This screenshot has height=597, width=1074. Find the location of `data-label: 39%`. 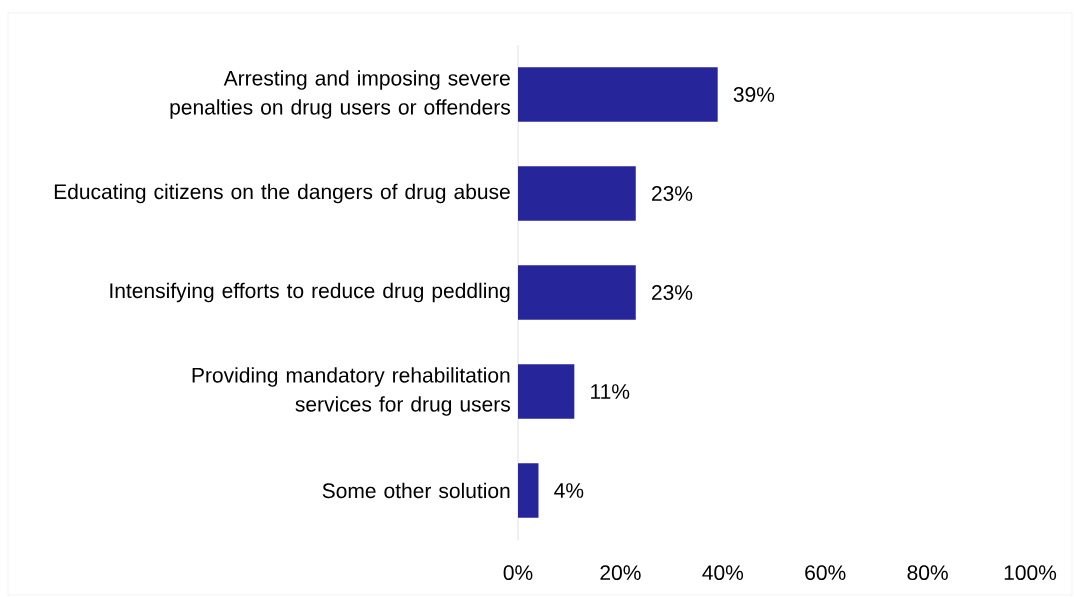

data-label: 39% is located at coordinates (754, 94).